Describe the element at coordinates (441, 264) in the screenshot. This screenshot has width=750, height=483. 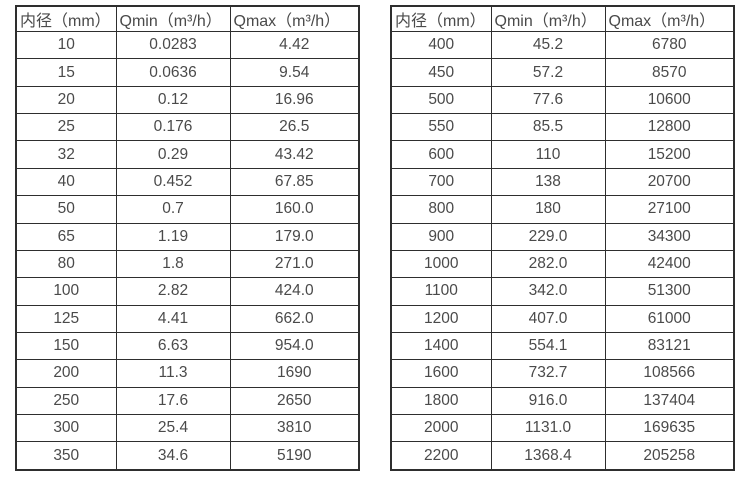
I see `diameter-cell: 1000` at that location.